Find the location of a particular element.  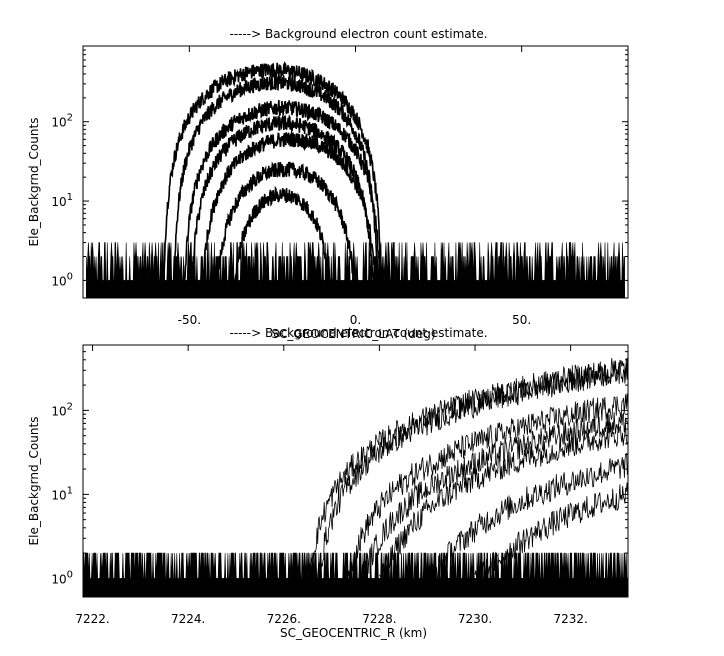

x-tick-label: 7228. is located at coordinates (379, 619).